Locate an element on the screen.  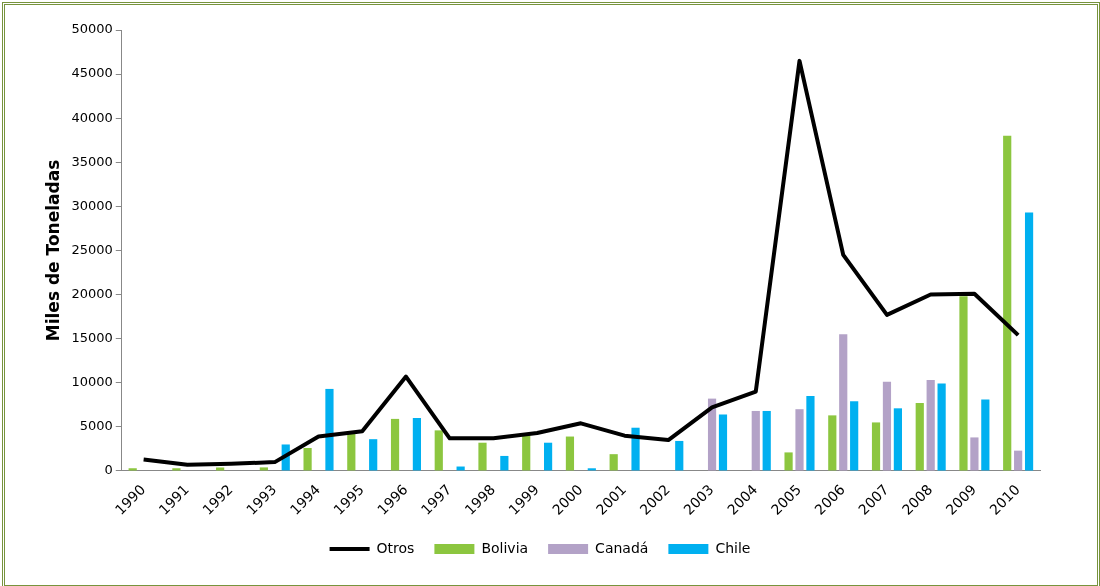
y-tick-label: 15000 is located at coordinates (92, 338).